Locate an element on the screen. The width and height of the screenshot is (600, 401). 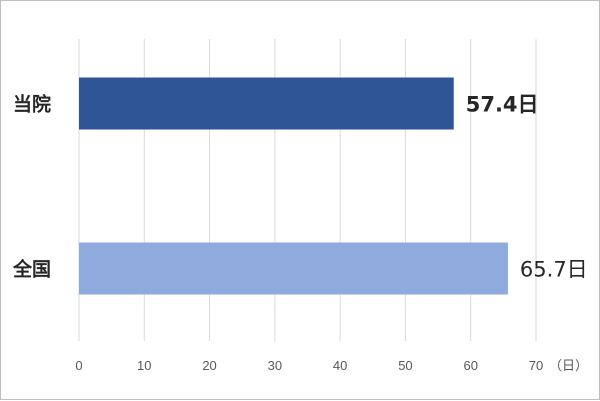
x-tick-label: 30 is located at coordinates (275, 365).